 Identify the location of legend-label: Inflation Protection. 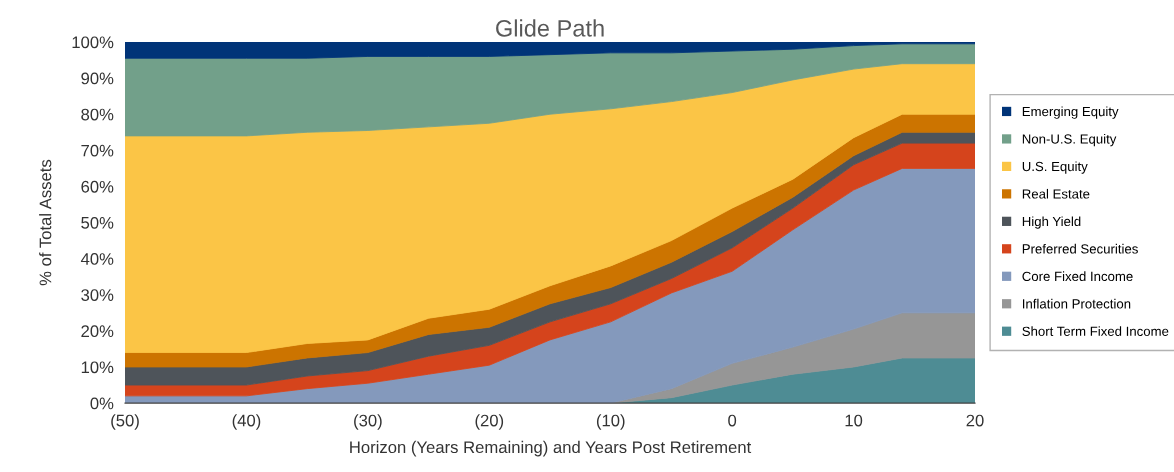
(1076, 303).